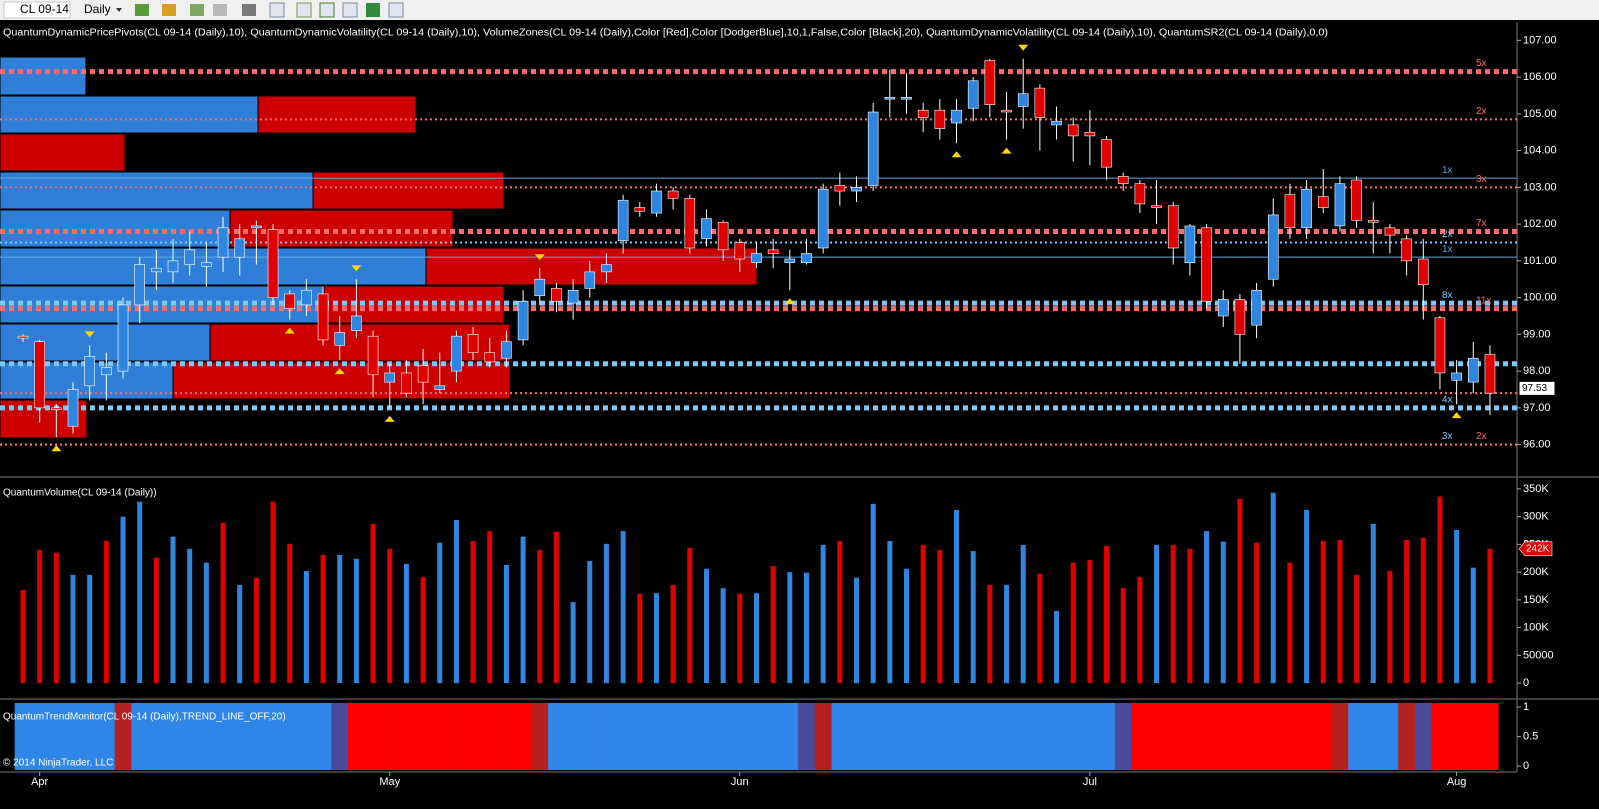 The height and width of the screenshot is (809, 1599). Describe the element at coordinates (1536, 628) in the screenshot. I see `y-tick-label: 100K` at that location.